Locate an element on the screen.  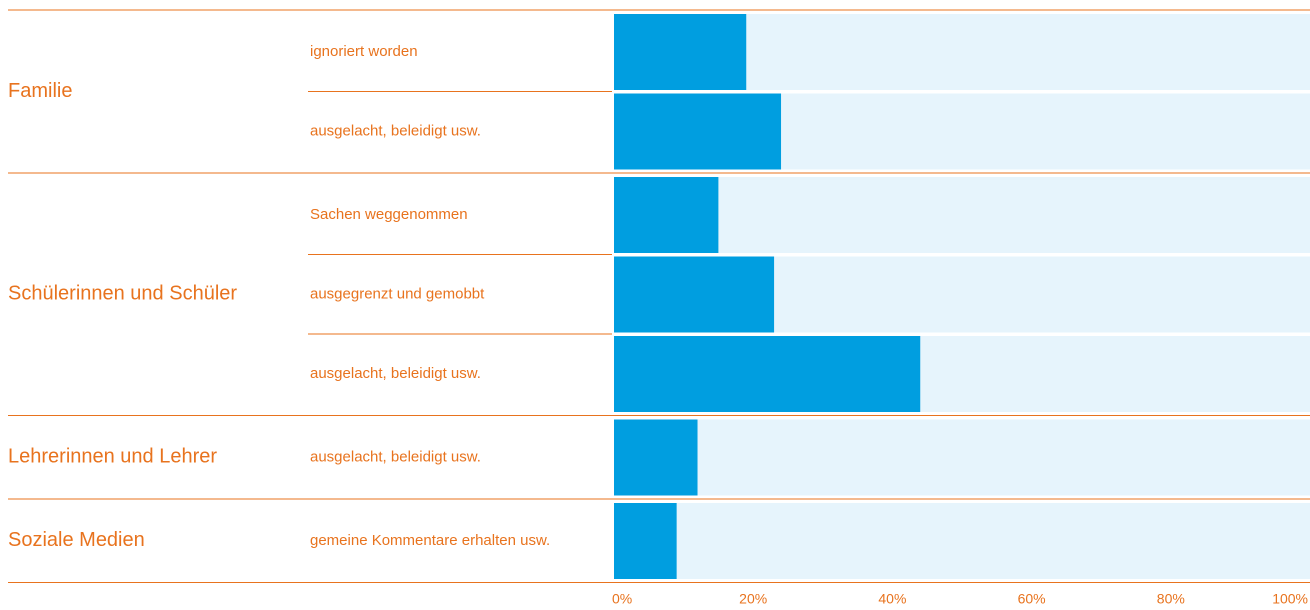
group-label: Lehrerinnen und Lehrer is located at coordinates (112, 457).